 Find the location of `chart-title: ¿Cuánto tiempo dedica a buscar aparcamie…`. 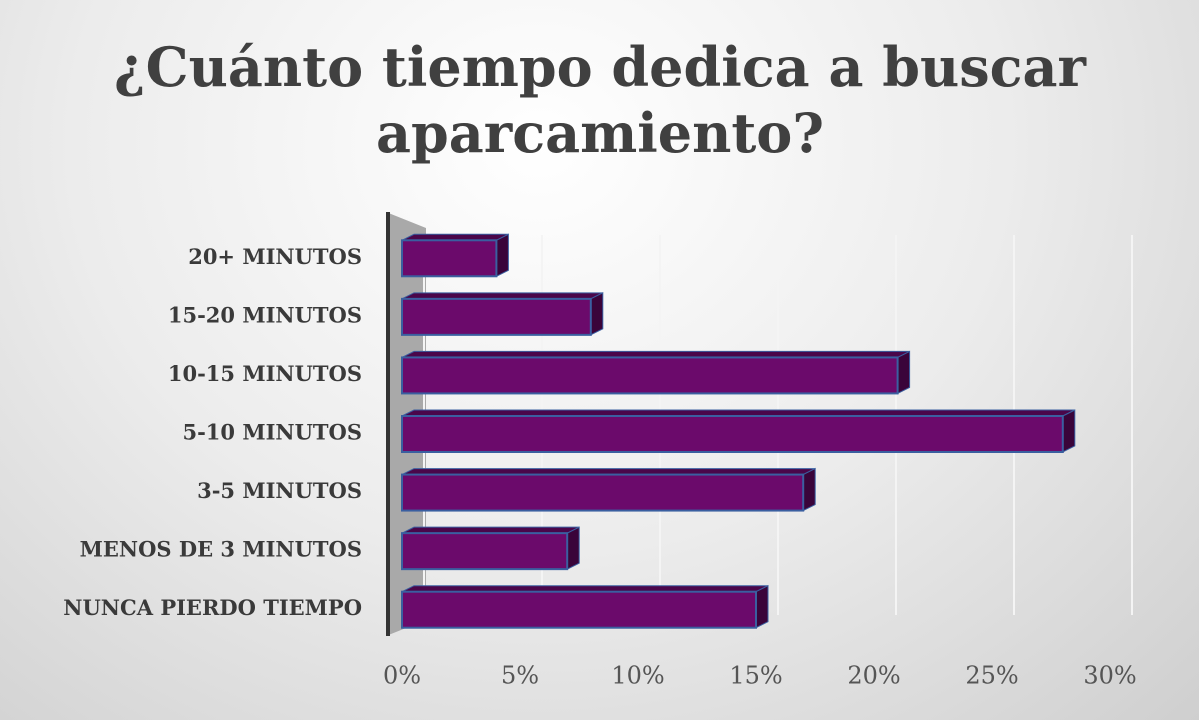

chart-title: ¿Cuánto tiempo dedica a buscar aparcamie… is located at coordinates (600, 100).